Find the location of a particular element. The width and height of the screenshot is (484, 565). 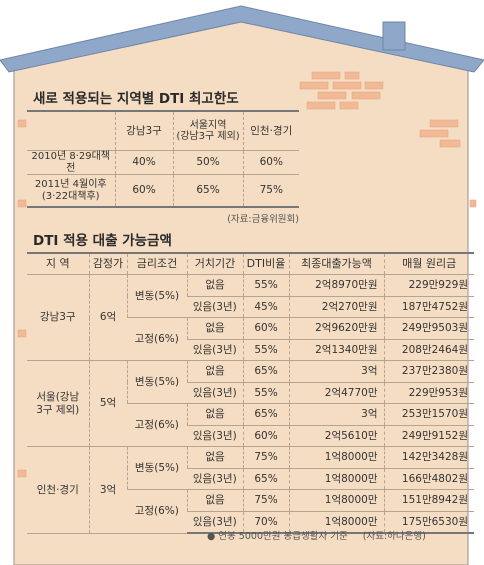

loan-cell: 2억270만원 is located at coordinates (336, 307).